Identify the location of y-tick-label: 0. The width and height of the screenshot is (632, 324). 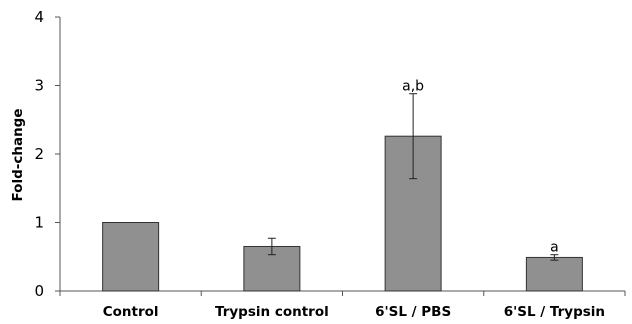
(39, 291).